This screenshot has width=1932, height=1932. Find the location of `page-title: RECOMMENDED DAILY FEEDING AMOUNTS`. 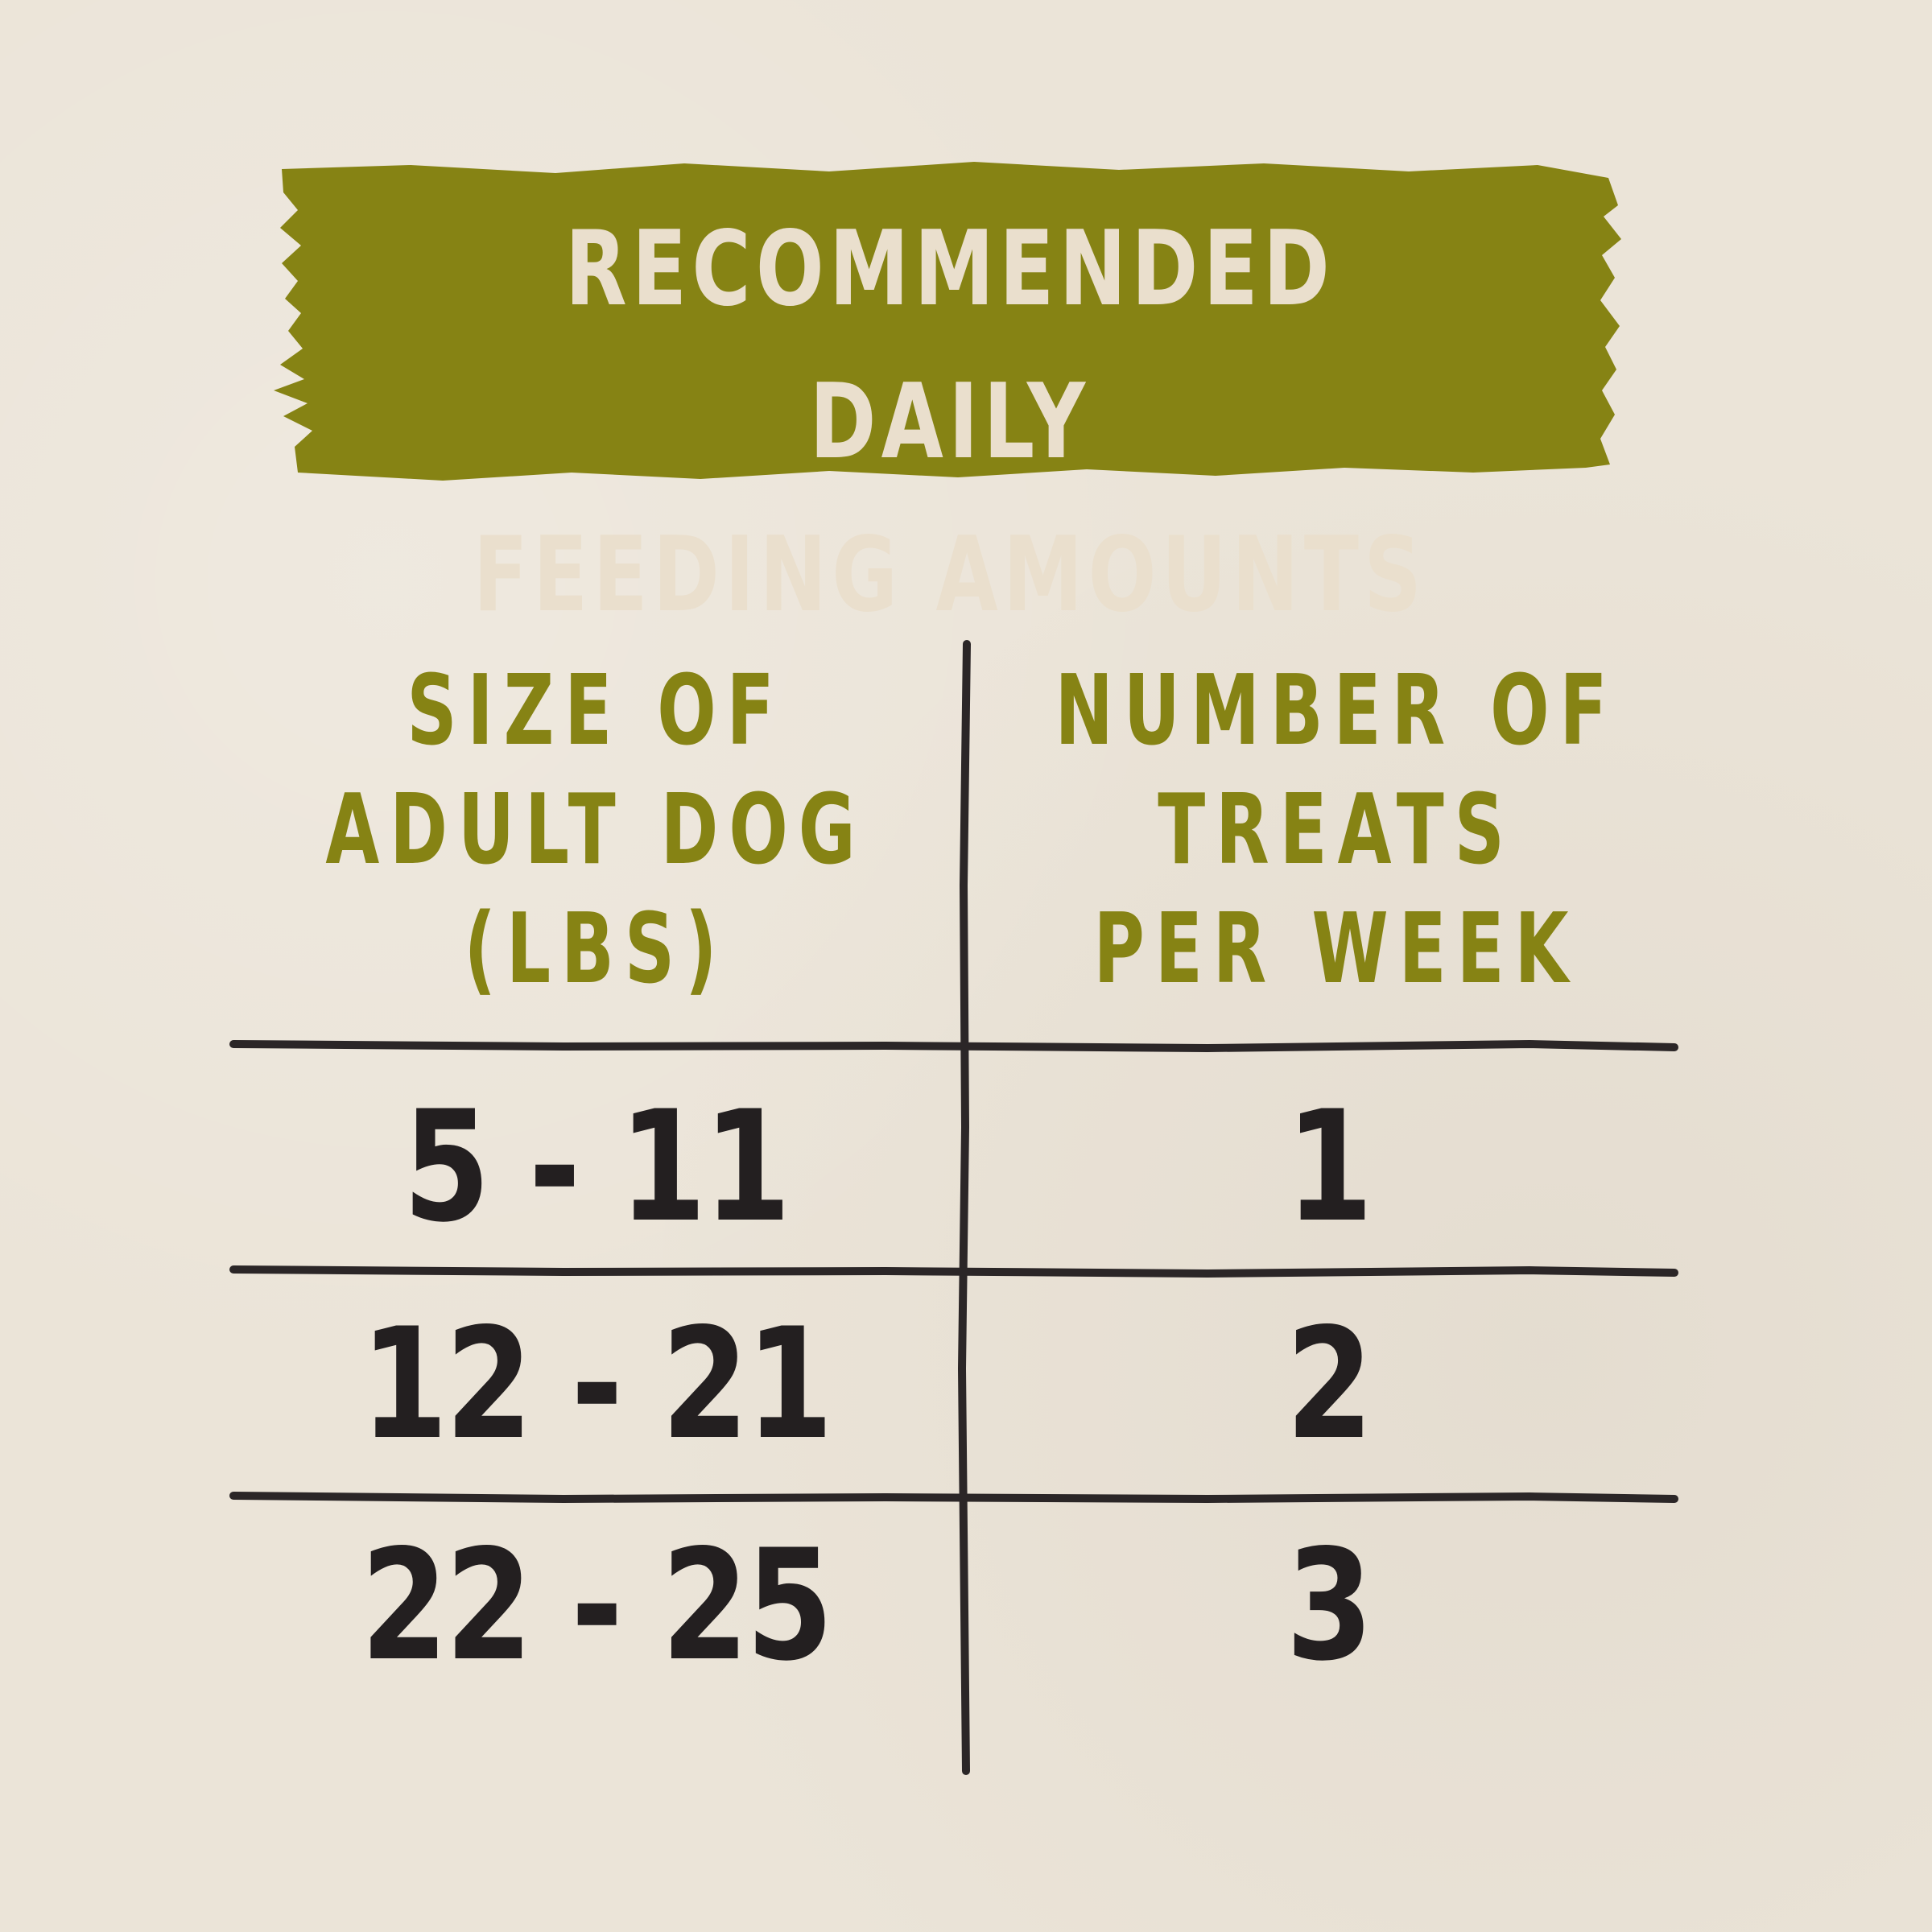

page-title: RECOMMENDED DAILY FEEDING AMOUNTS is located at coordinates (950, 422).